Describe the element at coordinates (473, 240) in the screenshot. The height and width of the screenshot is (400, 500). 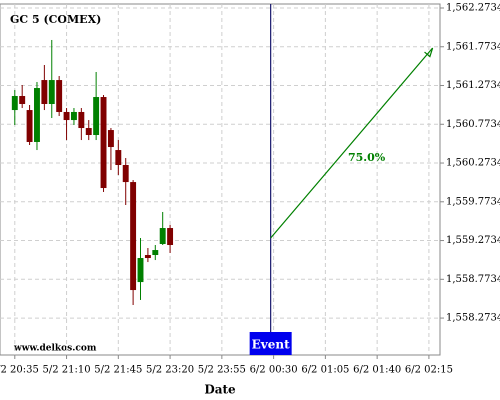
I see `y-tick-label: 1,559.2734` at that location.